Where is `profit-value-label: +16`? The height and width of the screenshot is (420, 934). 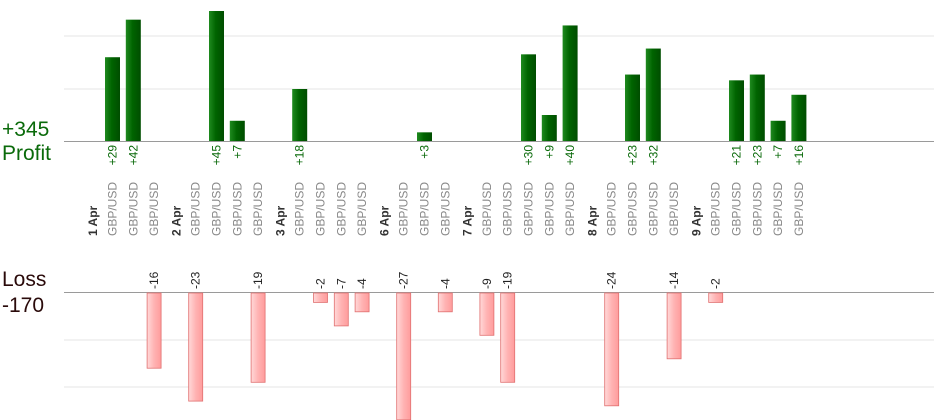 profit-value-label: +16 is located at coordinates (799, 155).